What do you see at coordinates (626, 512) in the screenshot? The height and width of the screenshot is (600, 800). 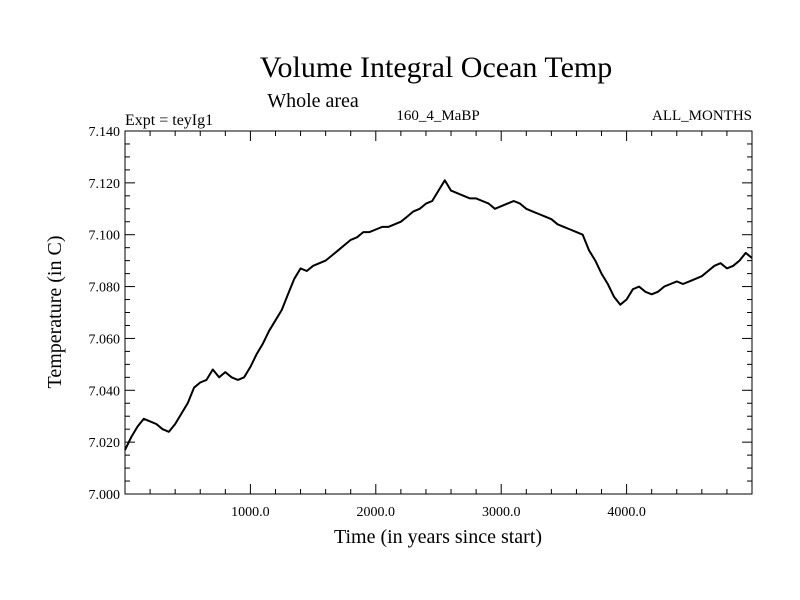 I see `x-tick-label: 4000.0` at bounding box center [626, 512].